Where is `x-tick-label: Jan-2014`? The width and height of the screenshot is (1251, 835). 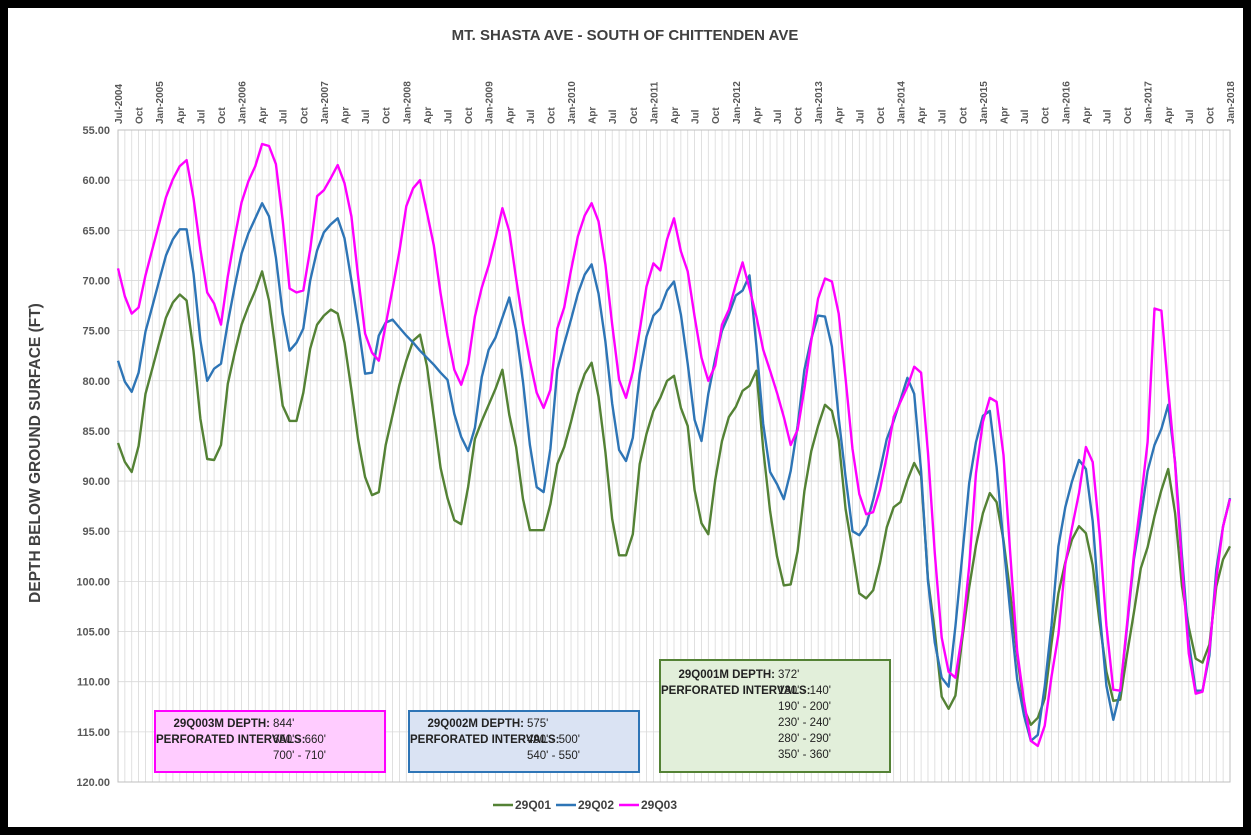
x-tick-label: Jan-2014 is located at coordinates (902, 102).